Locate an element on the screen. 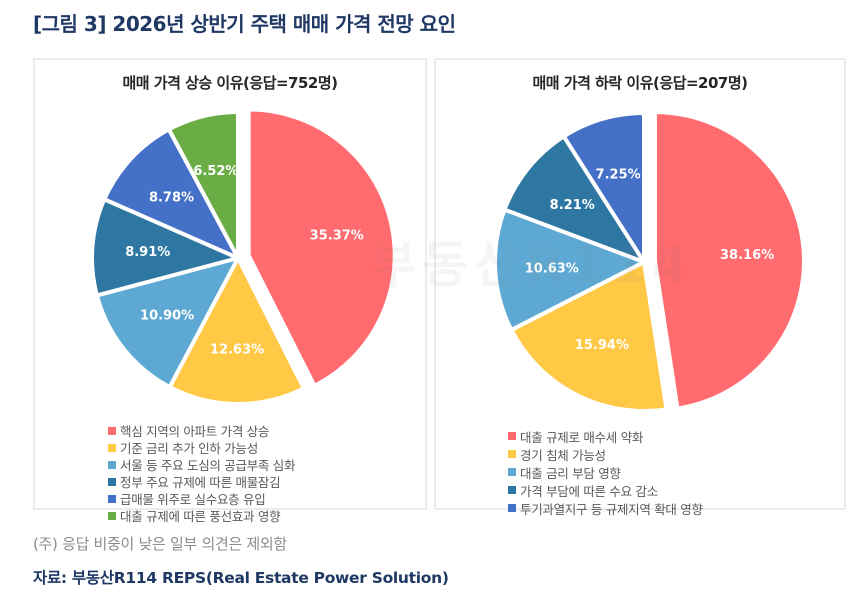 The height and width of the screenshot is (600, 860). legend-item: 서울 등 주요 도심의 공급부족 심화 is located at coordinates (201, 464).